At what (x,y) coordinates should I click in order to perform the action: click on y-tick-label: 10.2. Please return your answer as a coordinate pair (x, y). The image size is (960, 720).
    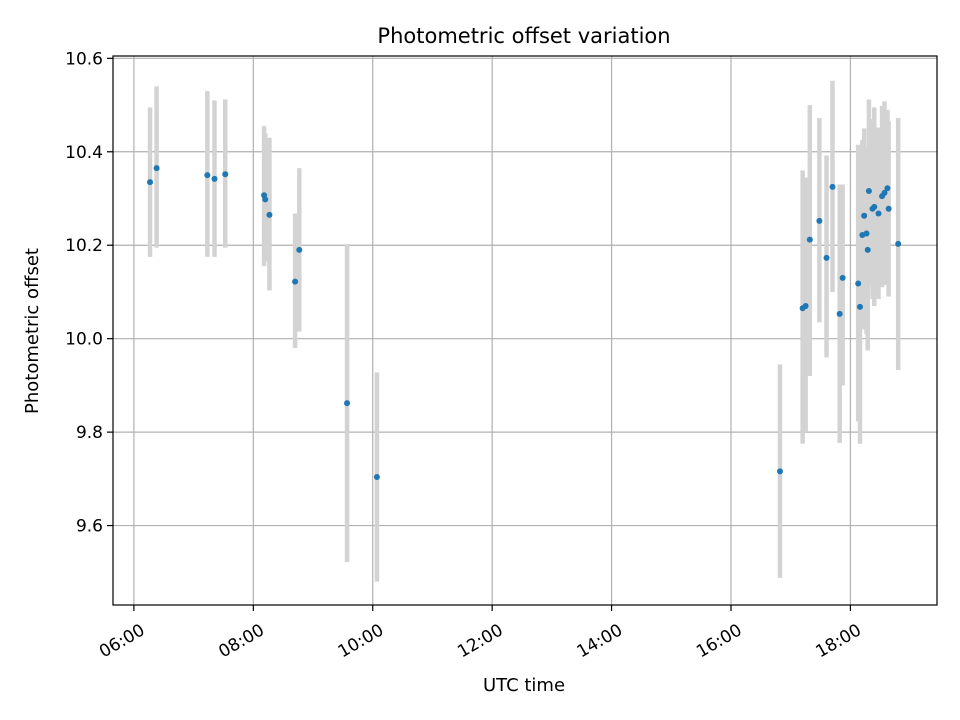
    Looking at the image, I should click on (84, 246).